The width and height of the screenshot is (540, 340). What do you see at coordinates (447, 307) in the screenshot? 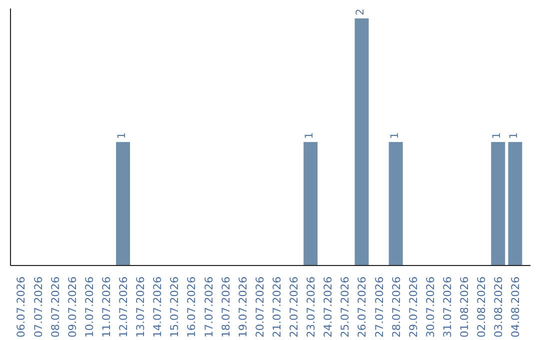
I see `x-tick-label: 31.07.2026` at bounding box center [447, 307].